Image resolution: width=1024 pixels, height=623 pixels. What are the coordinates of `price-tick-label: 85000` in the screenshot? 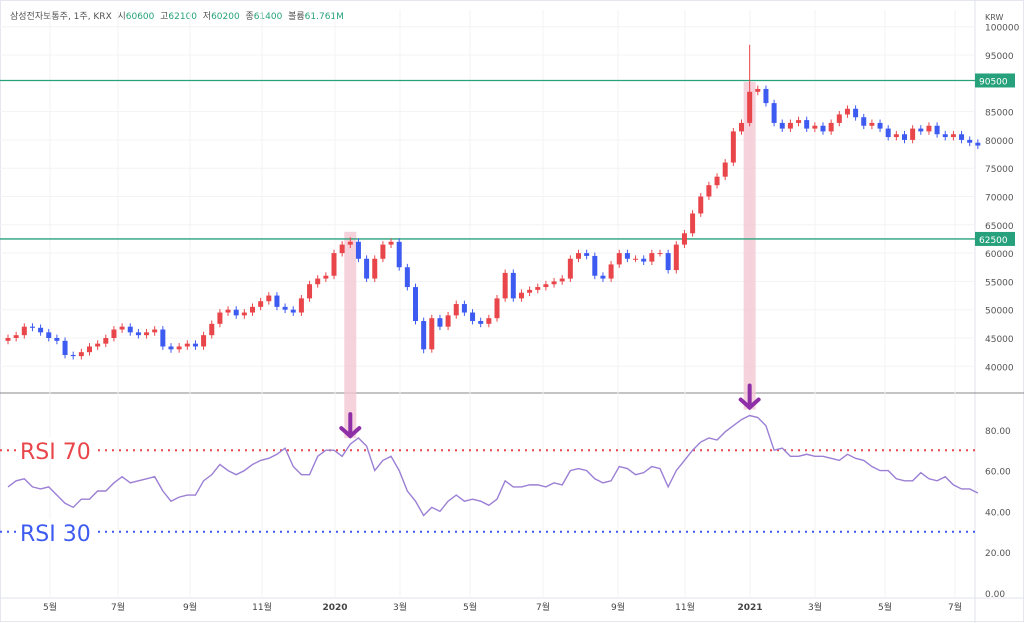 It's located at (999, 114).